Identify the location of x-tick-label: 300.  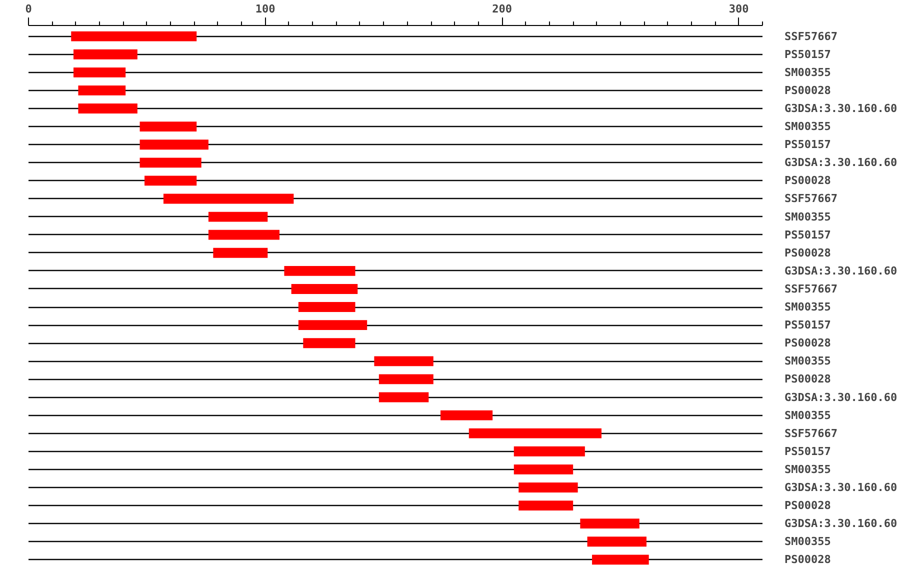
(738, 9).